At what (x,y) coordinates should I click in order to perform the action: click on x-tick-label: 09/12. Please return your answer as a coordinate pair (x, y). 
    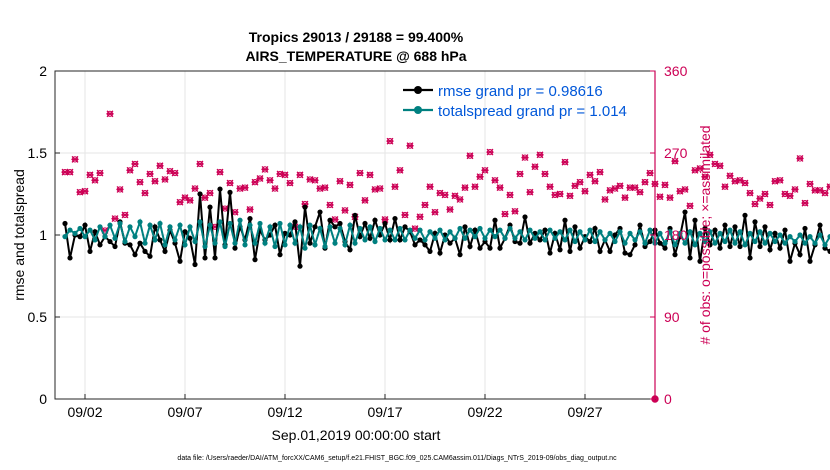
    Looking at the image, I should click on (284, 412).